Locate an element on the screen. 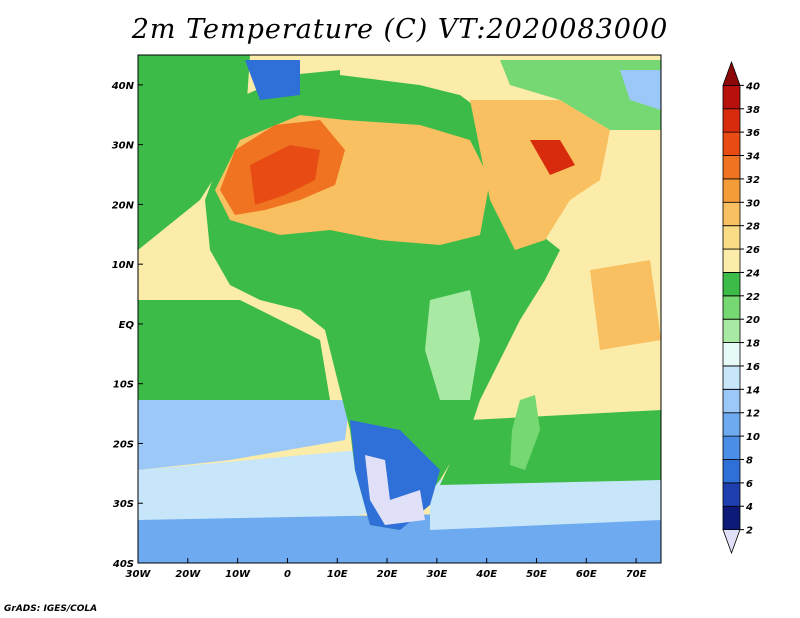 The width and height of the screenshot is (800, 618). lon-tick-label: 30W is located at coordinates (139, 574).